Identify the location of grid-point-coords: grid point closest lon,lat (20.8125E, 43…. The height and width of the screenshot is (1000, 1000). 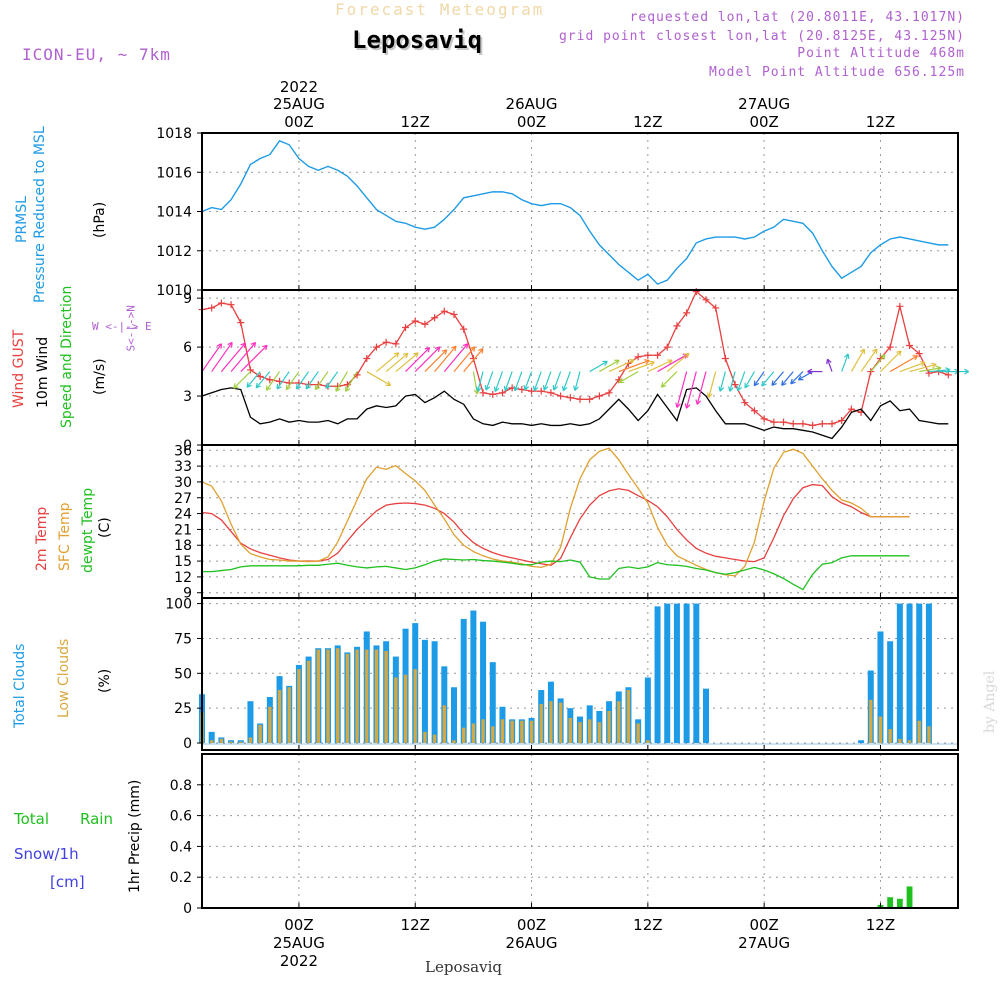
(761, 36).